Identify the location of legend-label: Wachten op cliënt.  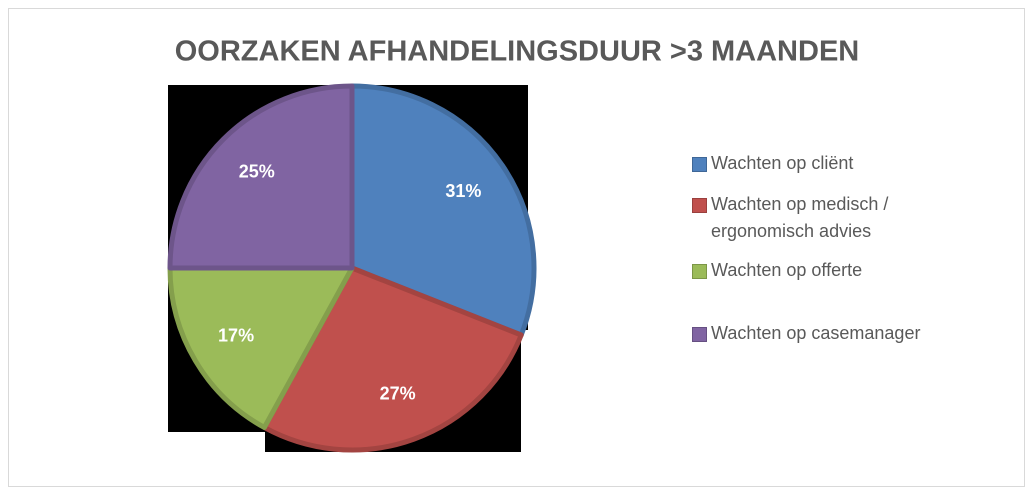
(782, 163).